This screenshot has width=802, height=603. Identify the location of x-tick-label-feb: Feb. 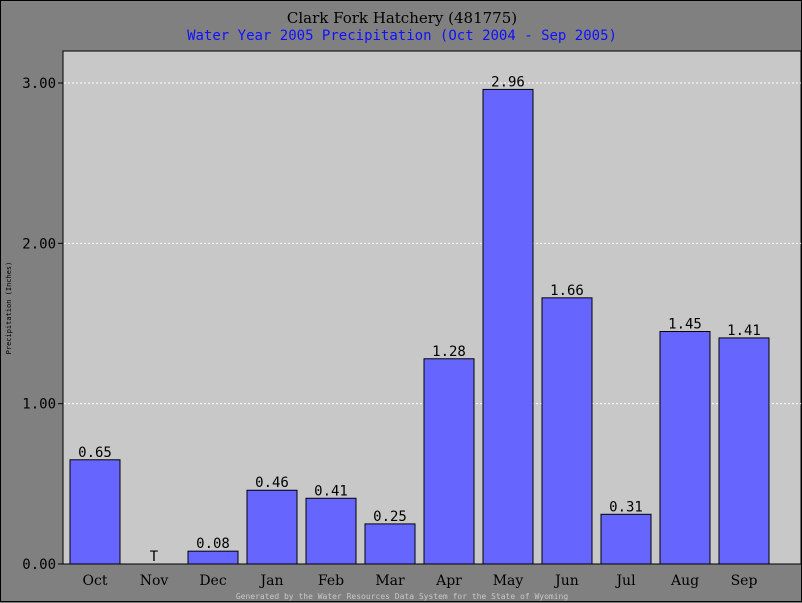
(331, 581).